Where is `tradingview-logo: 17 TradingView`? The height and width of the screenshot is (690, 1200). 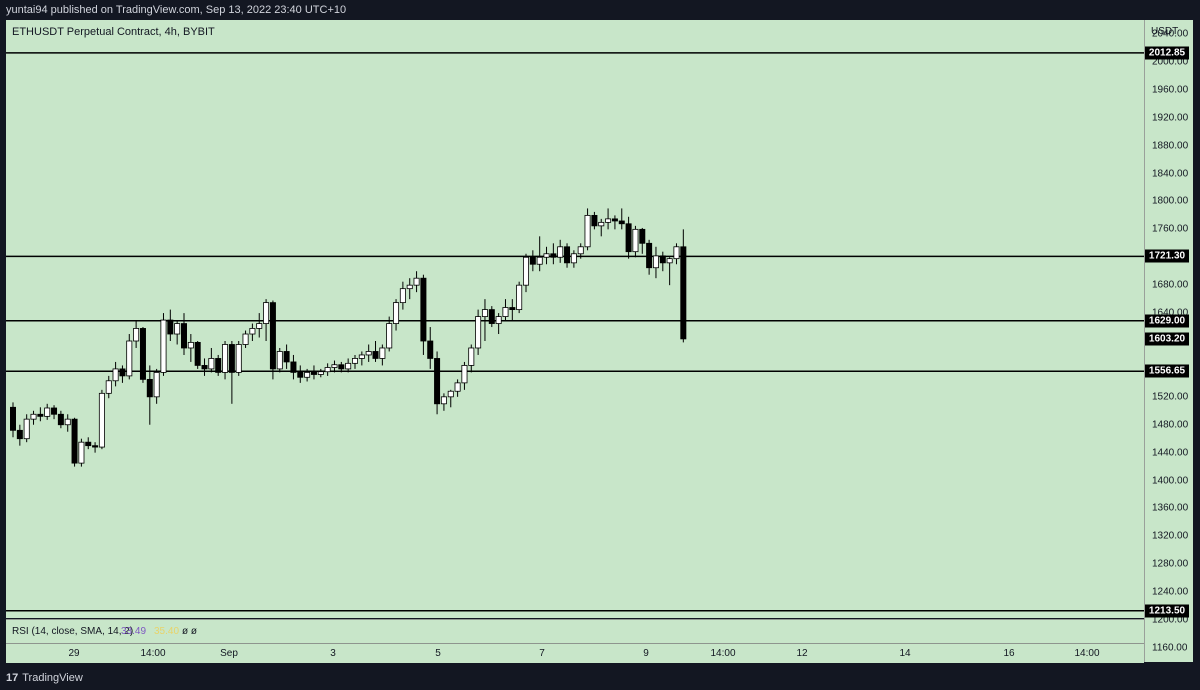
tradingview-logo: 17 TradingView is located at coordinates (44, 678).